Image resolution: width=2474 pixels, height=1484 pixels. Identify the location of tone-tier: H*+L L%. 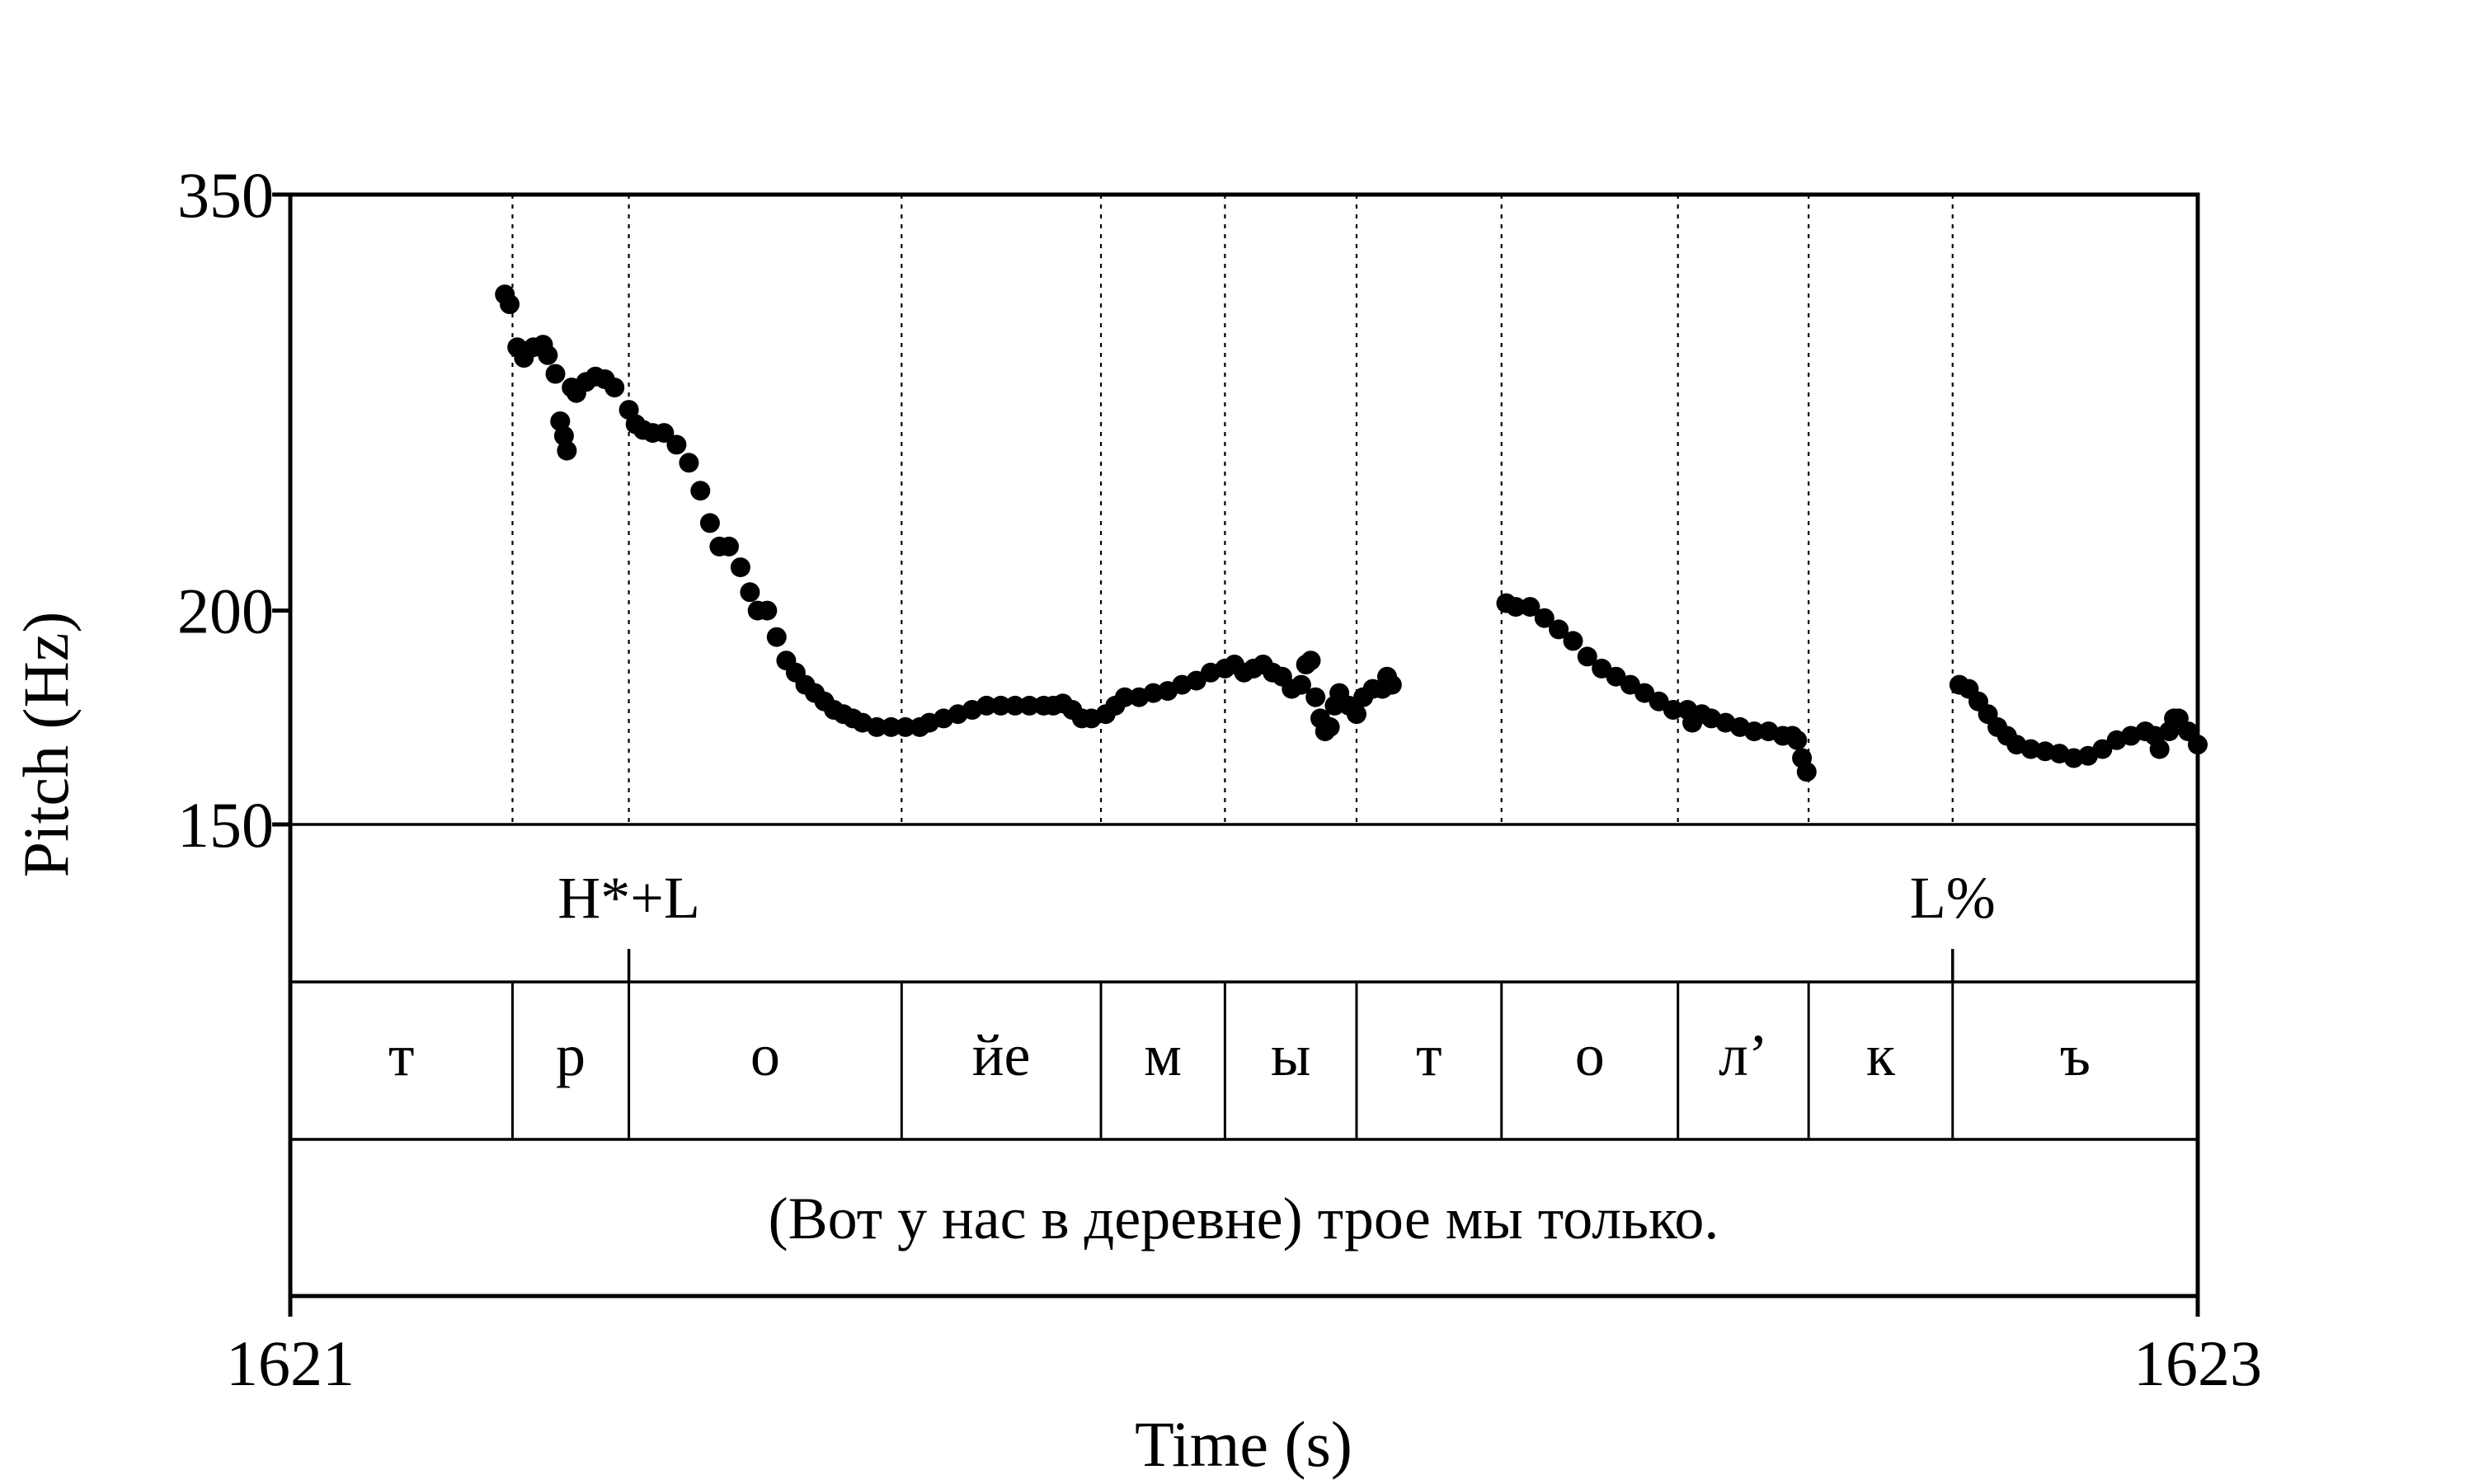
(1276, 924).